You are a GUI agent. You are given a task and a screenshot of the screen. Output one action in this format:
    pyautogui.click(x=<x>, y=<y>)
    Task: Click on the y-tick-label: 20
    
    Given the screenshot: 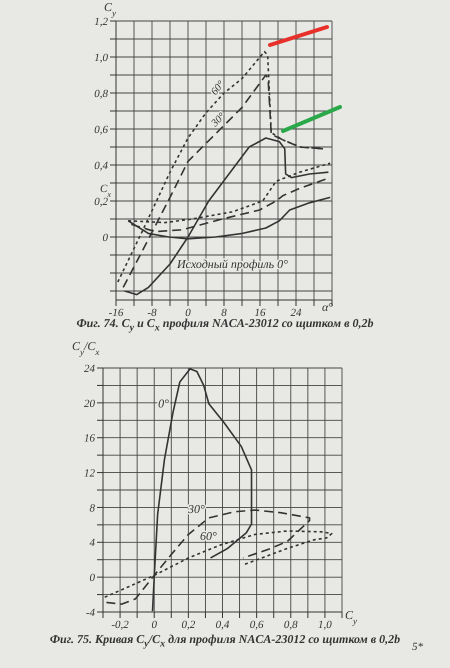 What is the action you would take?
    pyautogui.click(x=90, y=404)
    